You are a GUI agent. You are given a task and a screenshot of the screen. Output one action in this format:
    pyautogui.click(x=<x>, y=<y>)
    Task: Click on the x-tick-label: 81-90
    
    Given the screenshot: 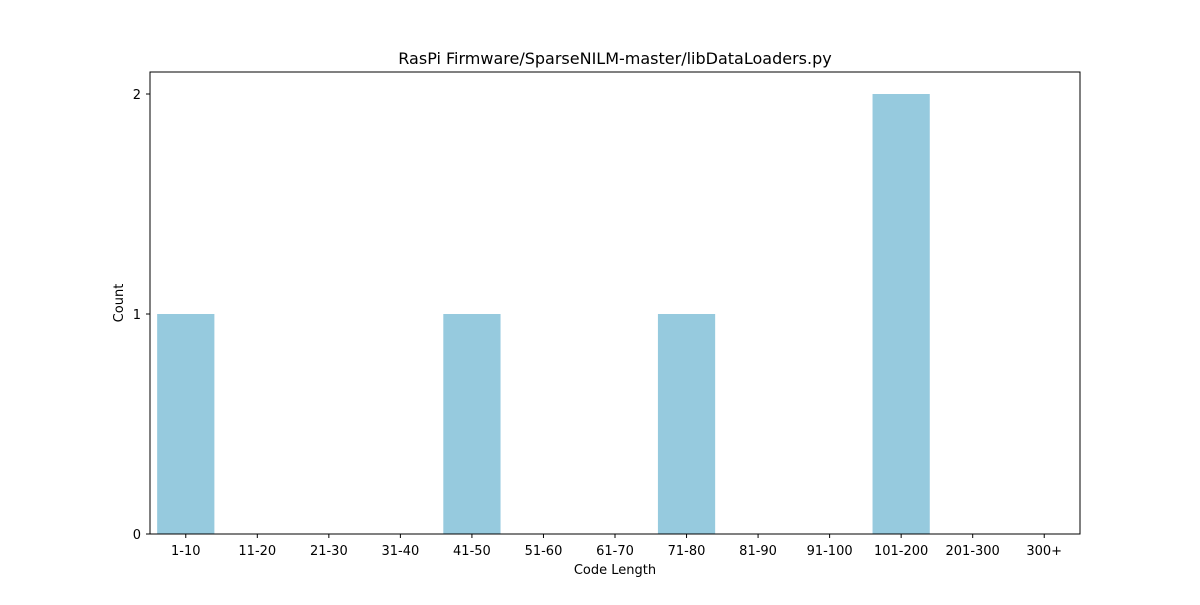 What is the action you would take?
    pyautogui.click(x=758, y=551)
    